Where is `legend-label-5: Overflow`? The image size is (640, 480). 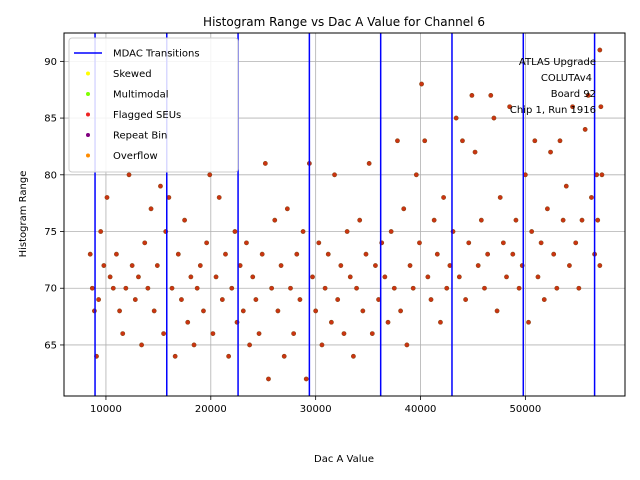
legend-label-5: Overflow is located at coordinates (135, 156).